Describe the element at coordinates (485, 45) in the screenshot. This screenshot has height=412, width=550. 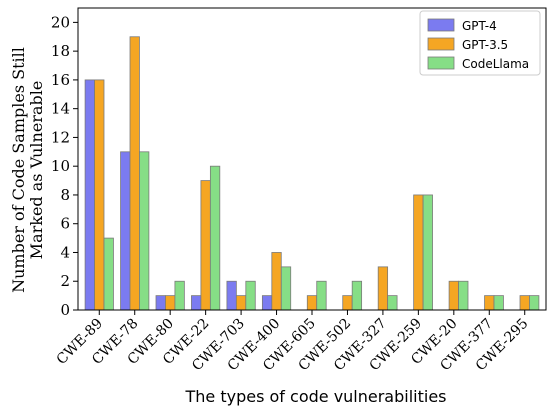
I see `legend-label: GPT-3.5` at that location.